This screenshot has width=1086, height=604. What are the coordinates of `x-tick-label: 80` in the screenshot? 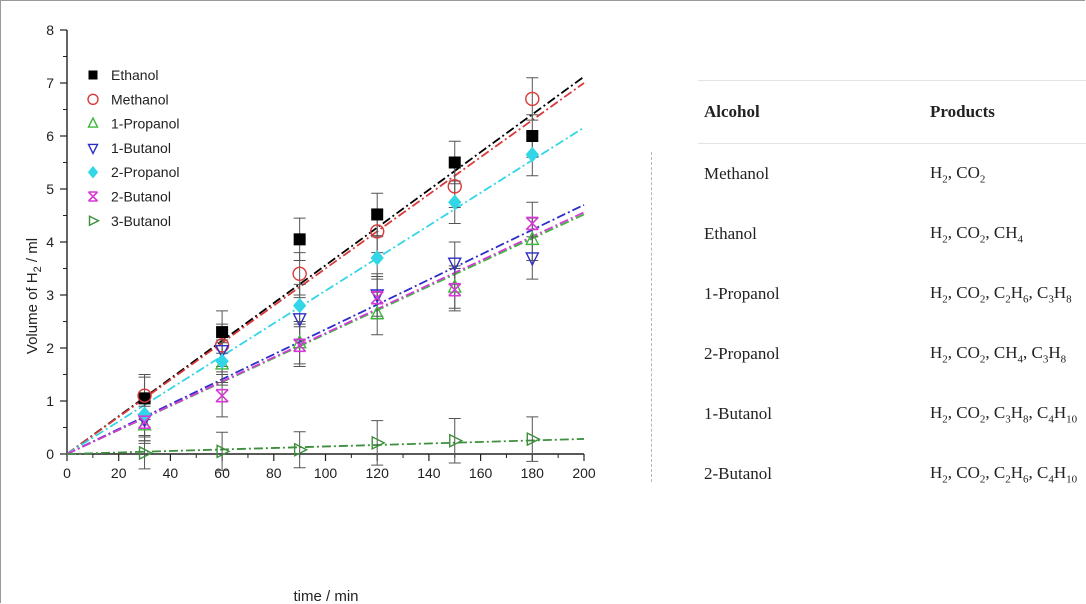 It's located at (274, 473).